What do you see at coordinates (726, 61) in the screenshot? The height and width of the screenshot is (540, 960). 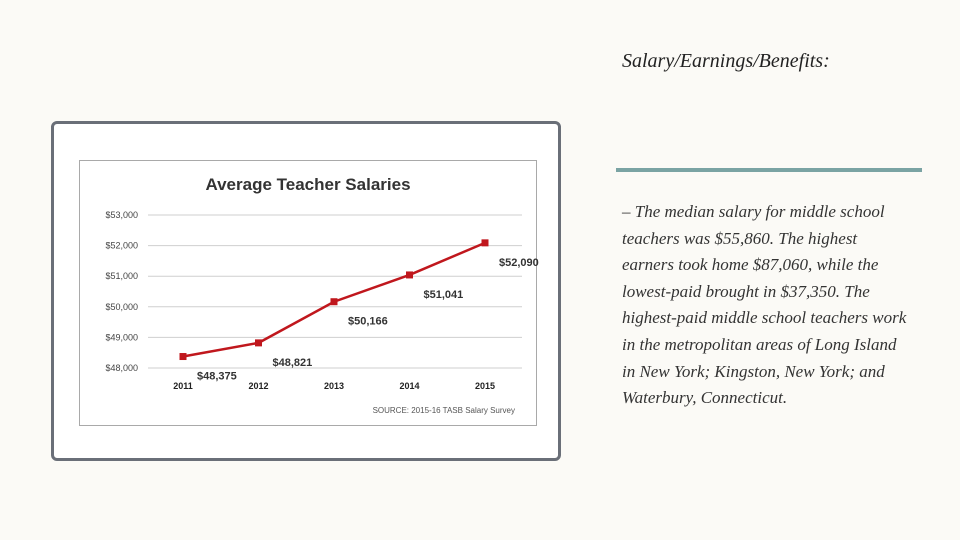 I see `slide-title: Salary/Earnings/Benefits:` at bounding box center [726, 61].